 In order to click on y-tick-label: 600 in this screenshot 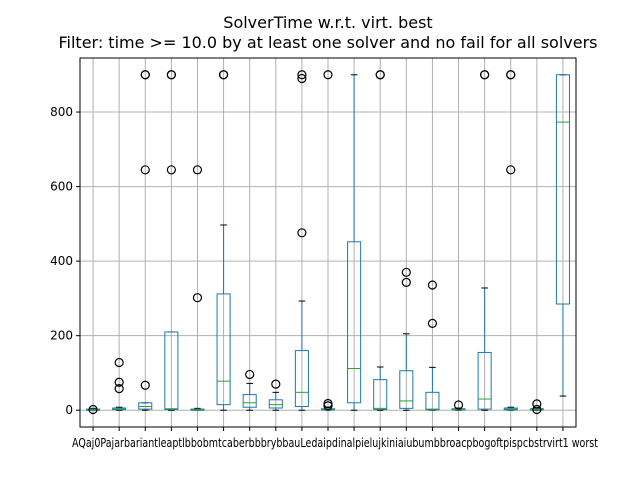, I will do `click(61, 187)`.